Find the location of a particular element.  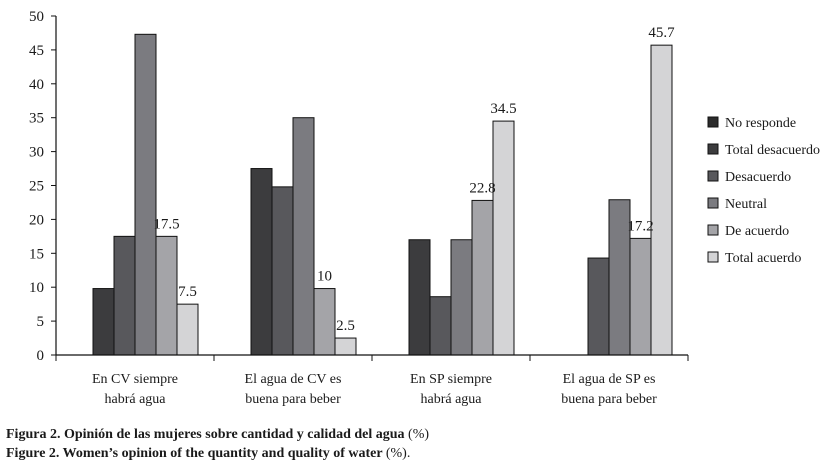

x-tick-label: El agua de CV es is located at coordinates (293, 379).